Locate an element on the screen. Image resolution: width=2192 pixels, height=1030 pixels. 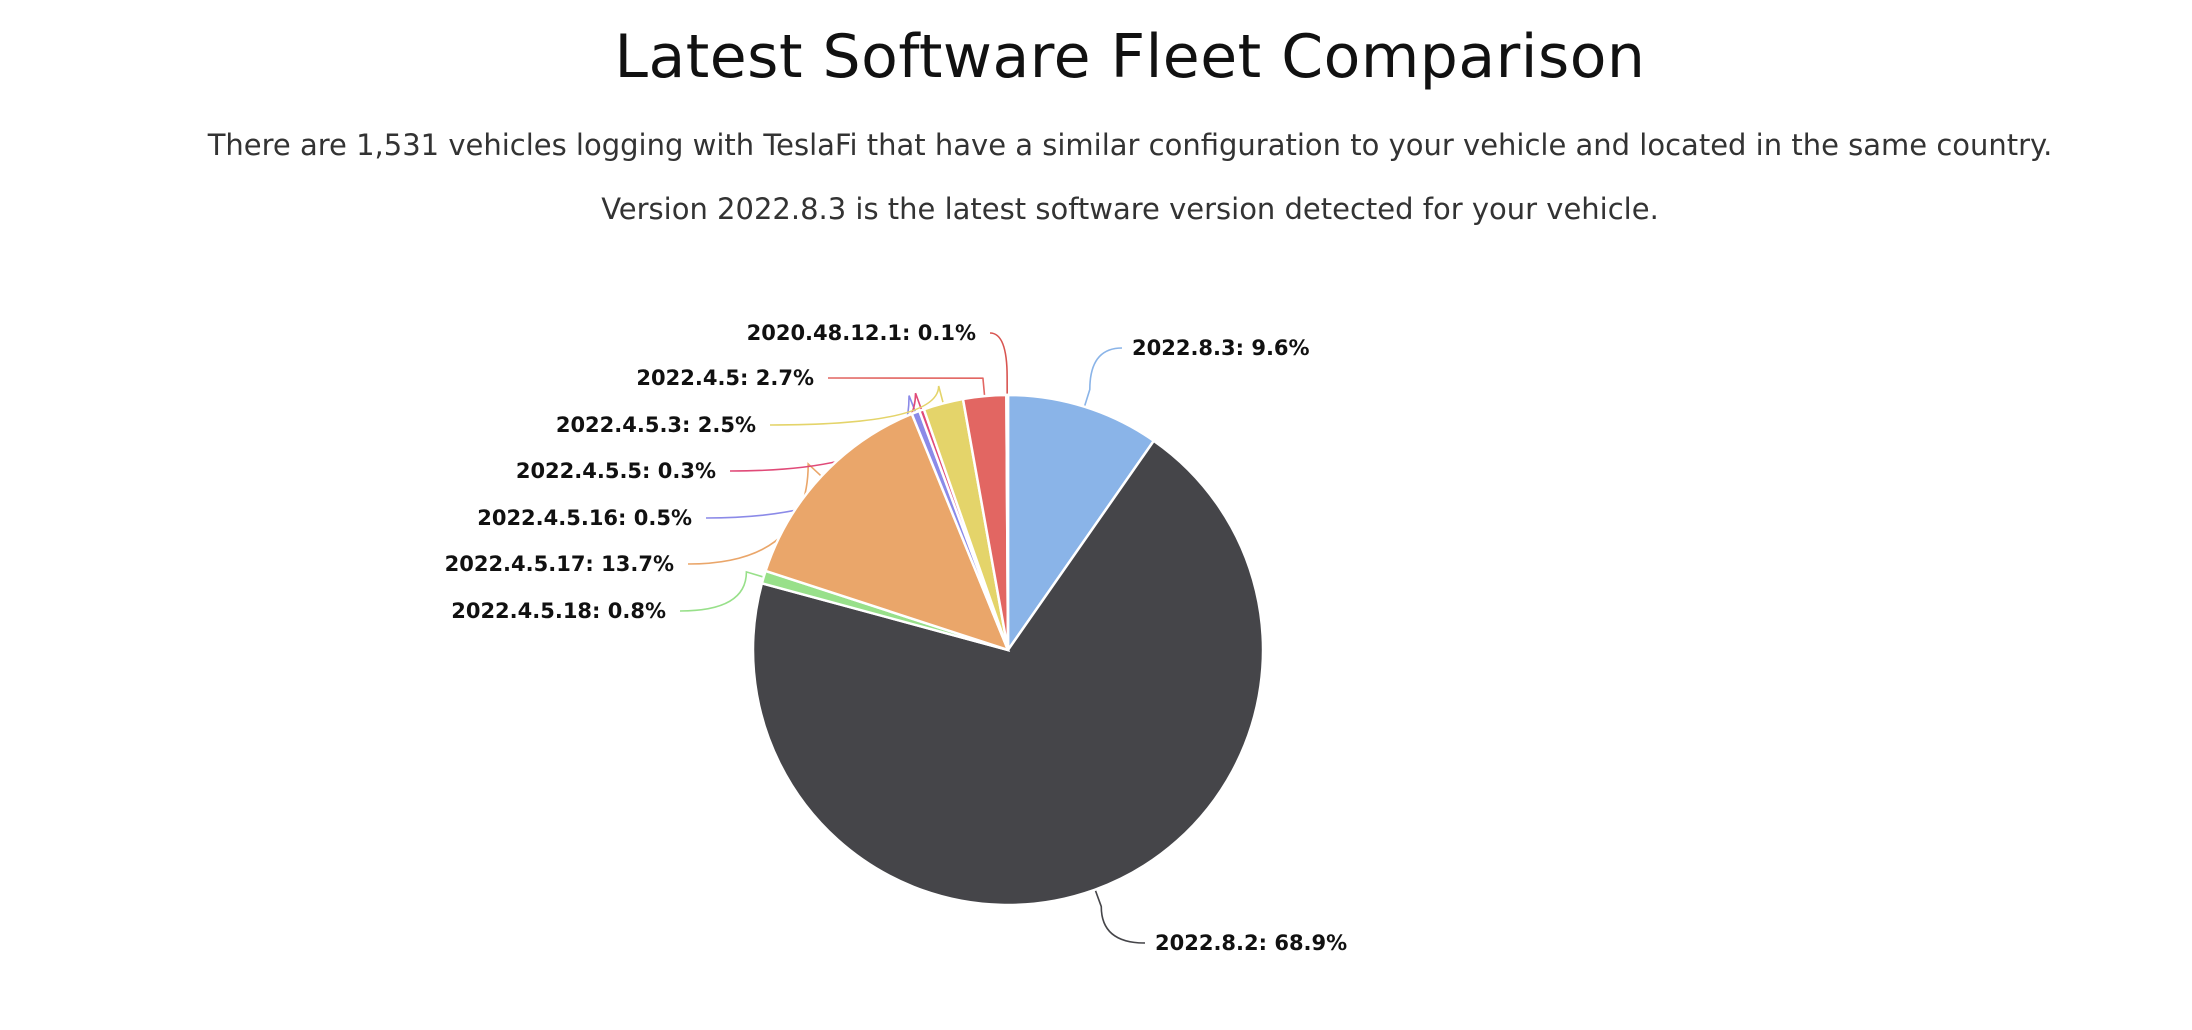
data-label-2022-4-5-3: 2022.4.5.3: 2.5% is located at coordinates (656, 425).